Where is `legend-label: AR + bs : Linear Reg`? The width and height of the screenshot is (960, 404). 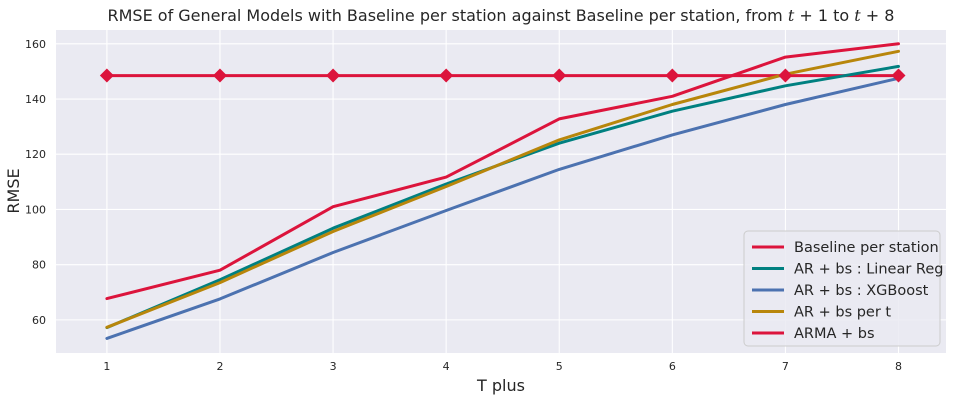
legend-label: AR + bs : Linear Reg is located at coordinates (868, 270).